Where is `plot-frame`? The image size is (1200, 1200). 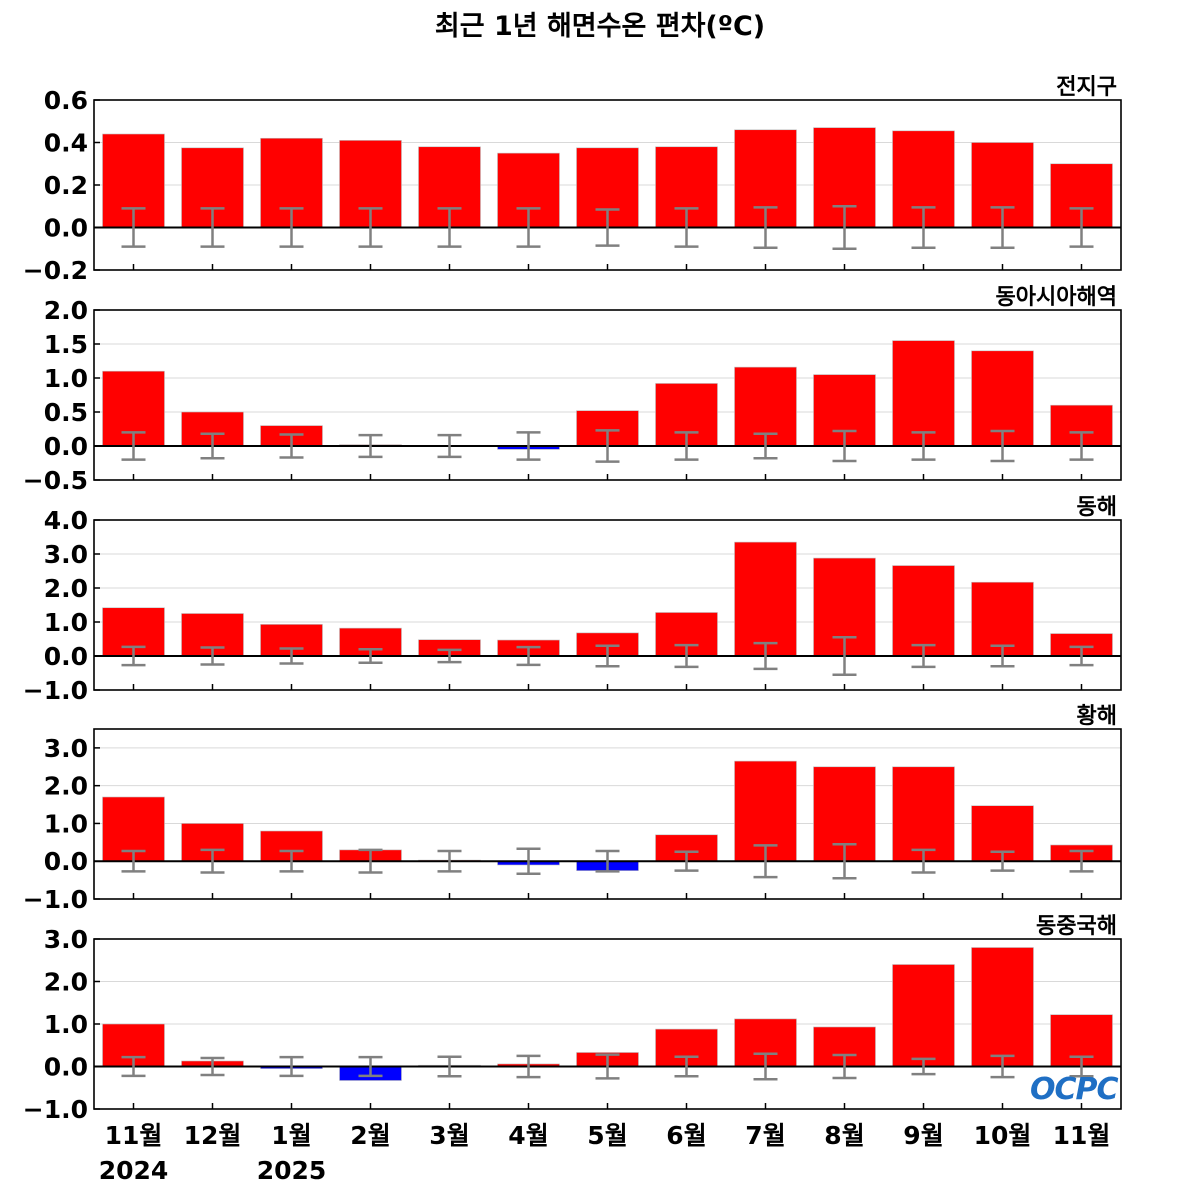
plot-frame is located at coordinates (607, 814).